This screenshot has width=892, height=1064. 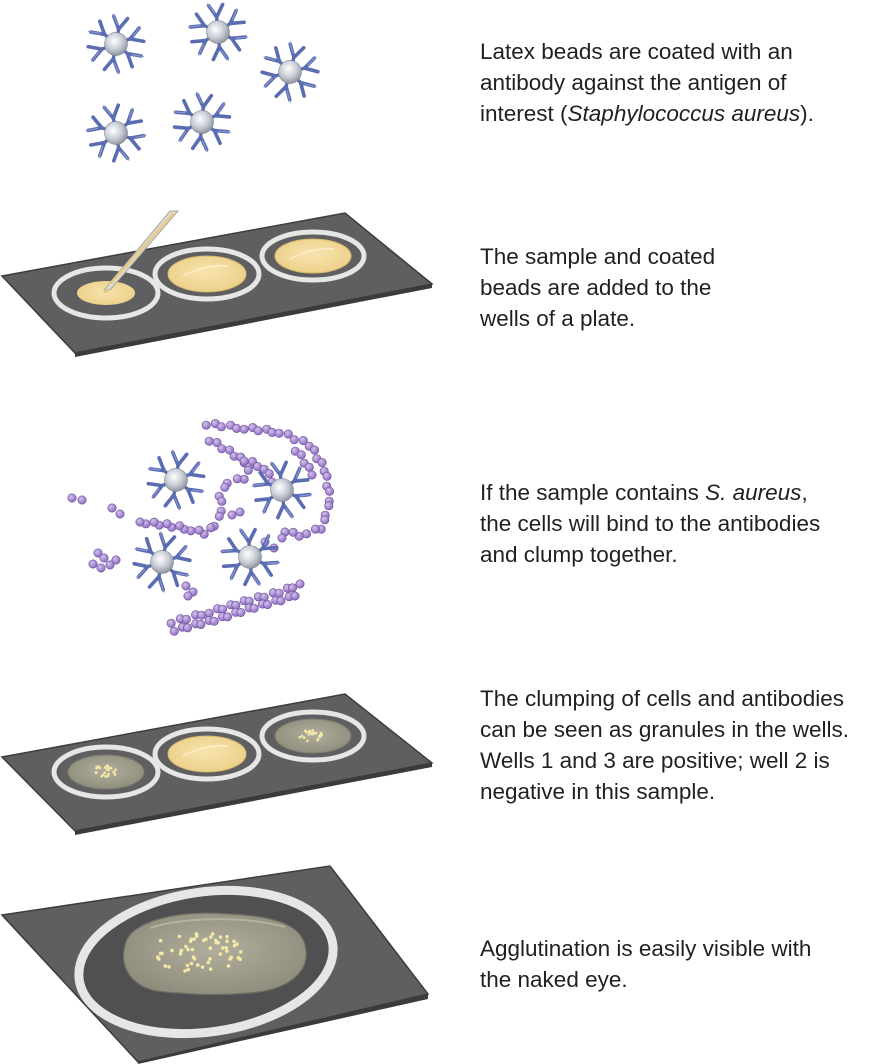 What do you see at coordinates (650, 523) in the screenshot?
I see `caption-text: the cells will bind to the antibodies` at bounding box center [650, 523].